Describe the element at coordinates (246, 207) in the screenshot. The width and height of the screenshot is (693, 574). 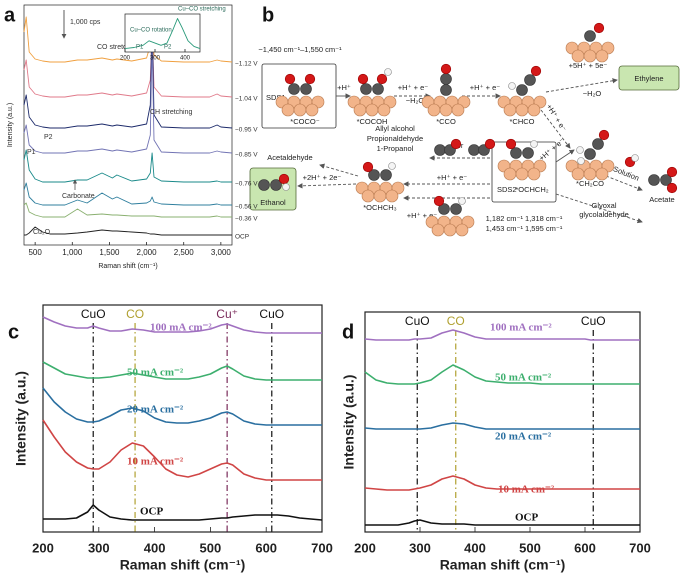
I see `series-label: −0.56 V` at that location.